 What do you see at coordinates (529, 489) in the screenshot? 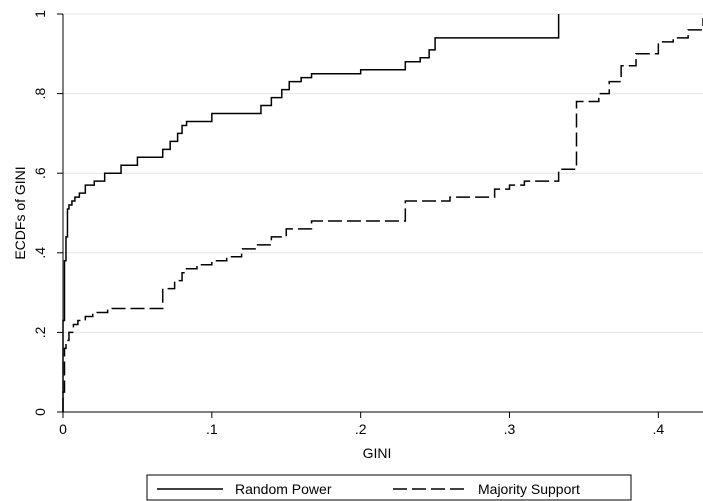
I see `legend-label-majority-support: Majority Support` at bounding box center [529, 489].